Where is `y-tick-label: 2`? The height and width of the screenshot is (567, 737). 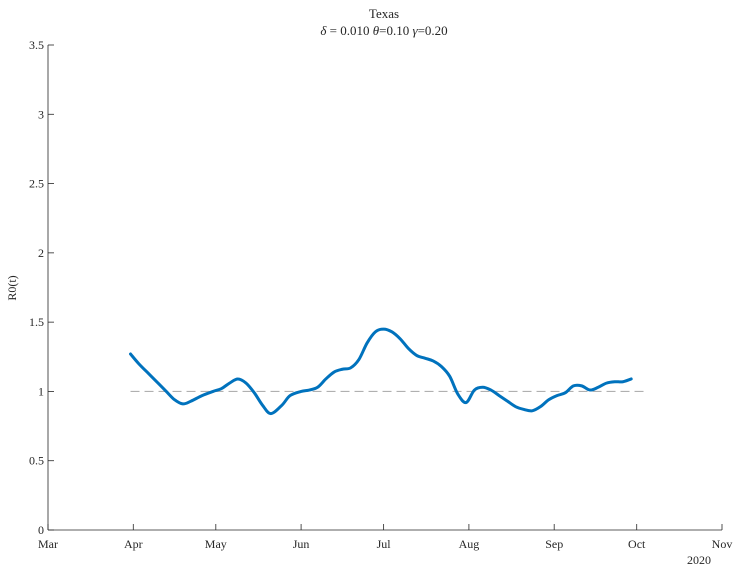
y-tick-label: 2 is located at coordinates (41, 253).